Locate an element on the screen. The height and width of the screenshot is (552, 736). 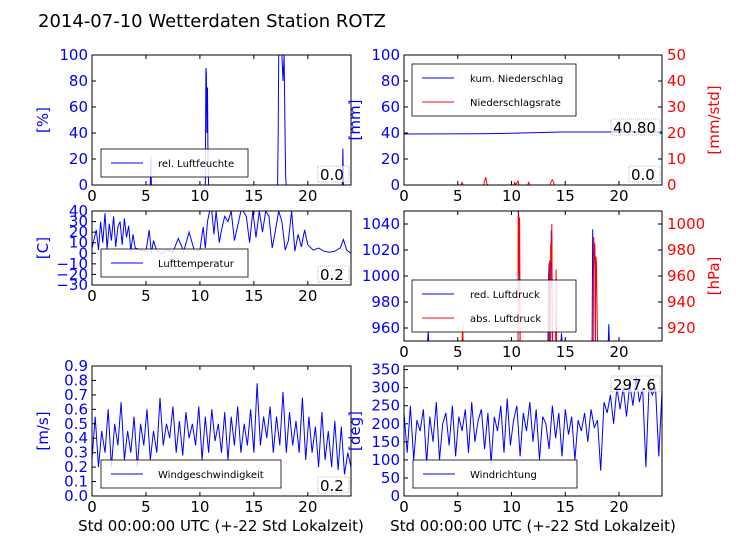
wind_speed-xtick-label: 0 is located at coordinates (92, 507).